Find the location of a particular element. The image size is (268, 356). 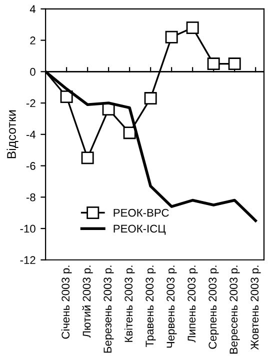

y-tick-label: 4 is located at coordinates (33, 9).